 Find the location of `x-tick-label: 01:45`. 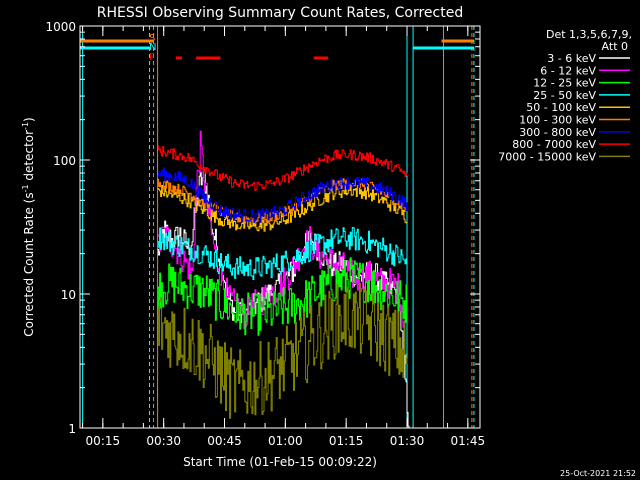

x-tick-label: 01:45 is located at coordinates (468, 441).